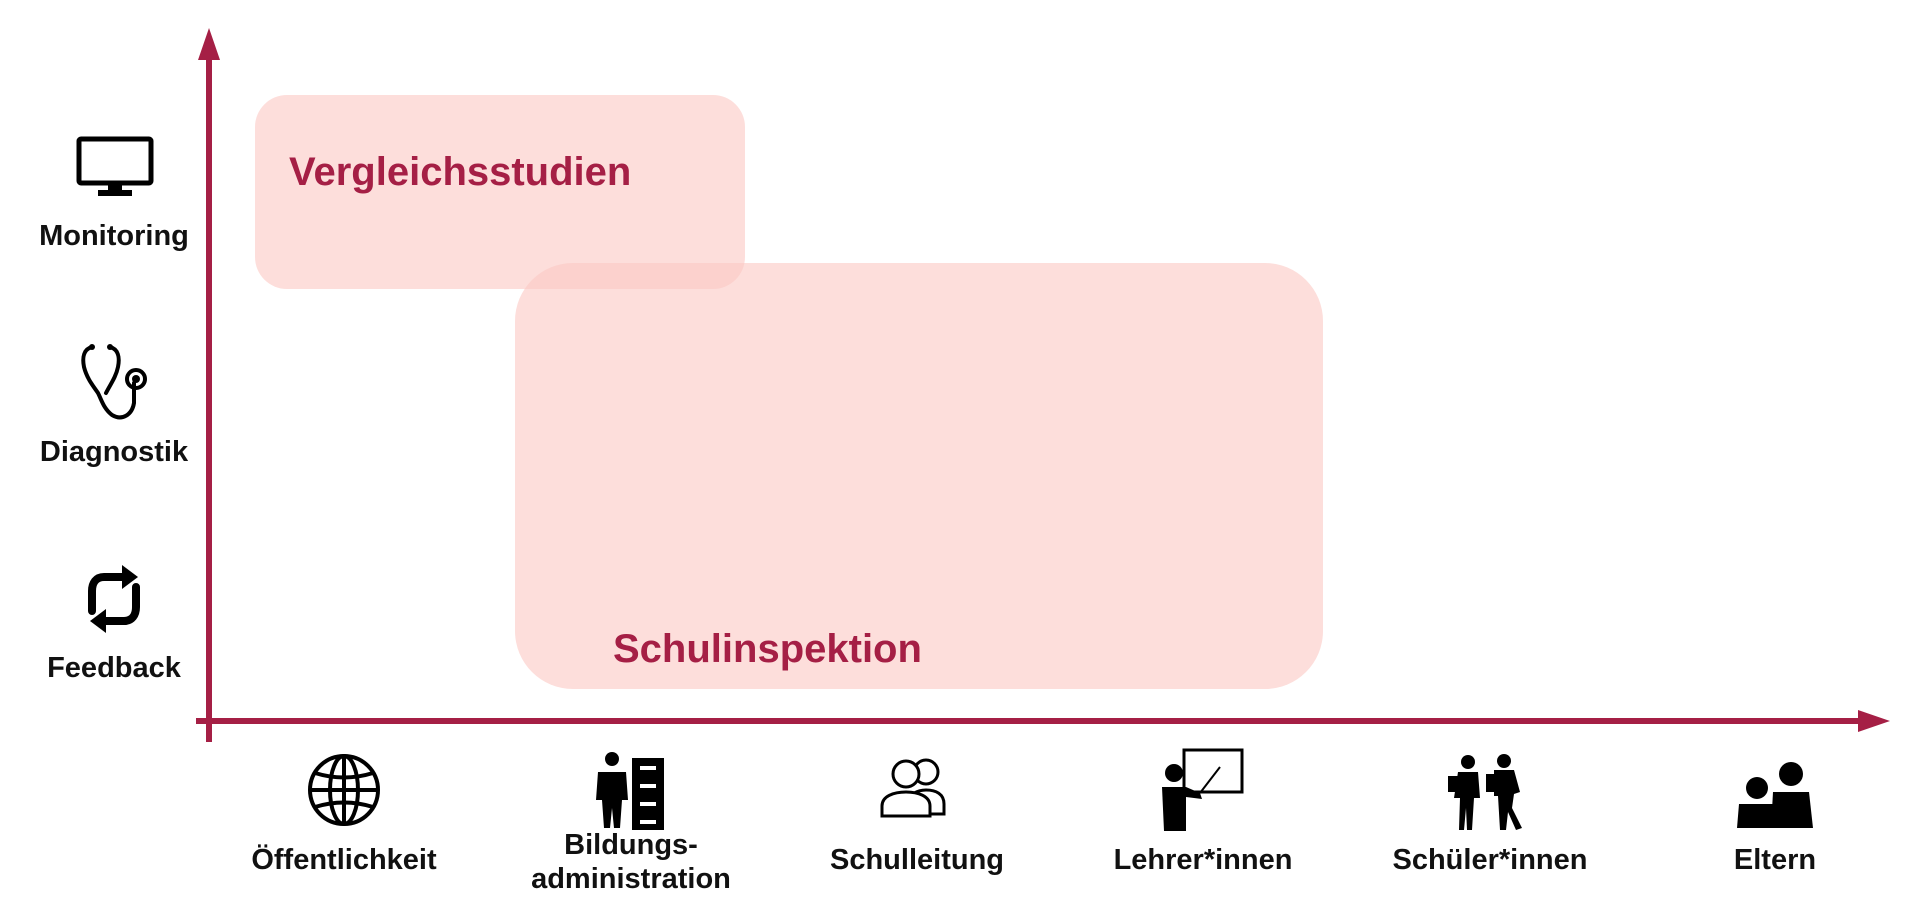 Image resolution: width=1914 pixels, height=918 pixels. I want to click on x-label-bildungsadministration-line2: administration, so click(631, 879).